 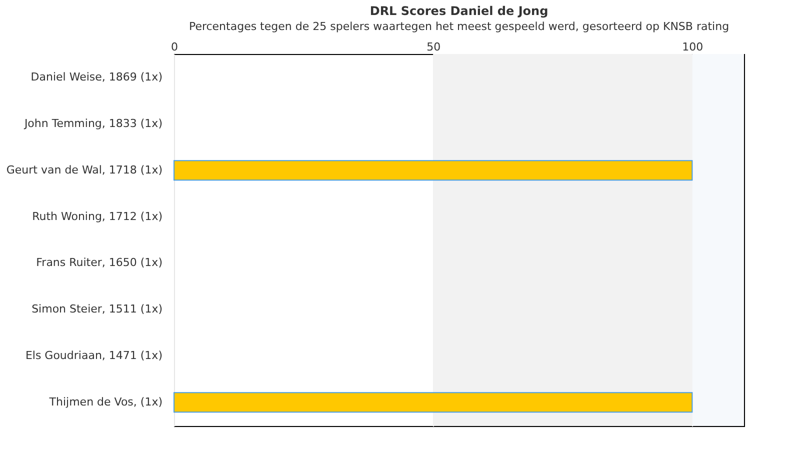 What do you see at coordinates (97, 216) in the screenshot?
I see `y-tick-label: Ruth Woning, 1712 (1x)` at bounding box center [97, 216].